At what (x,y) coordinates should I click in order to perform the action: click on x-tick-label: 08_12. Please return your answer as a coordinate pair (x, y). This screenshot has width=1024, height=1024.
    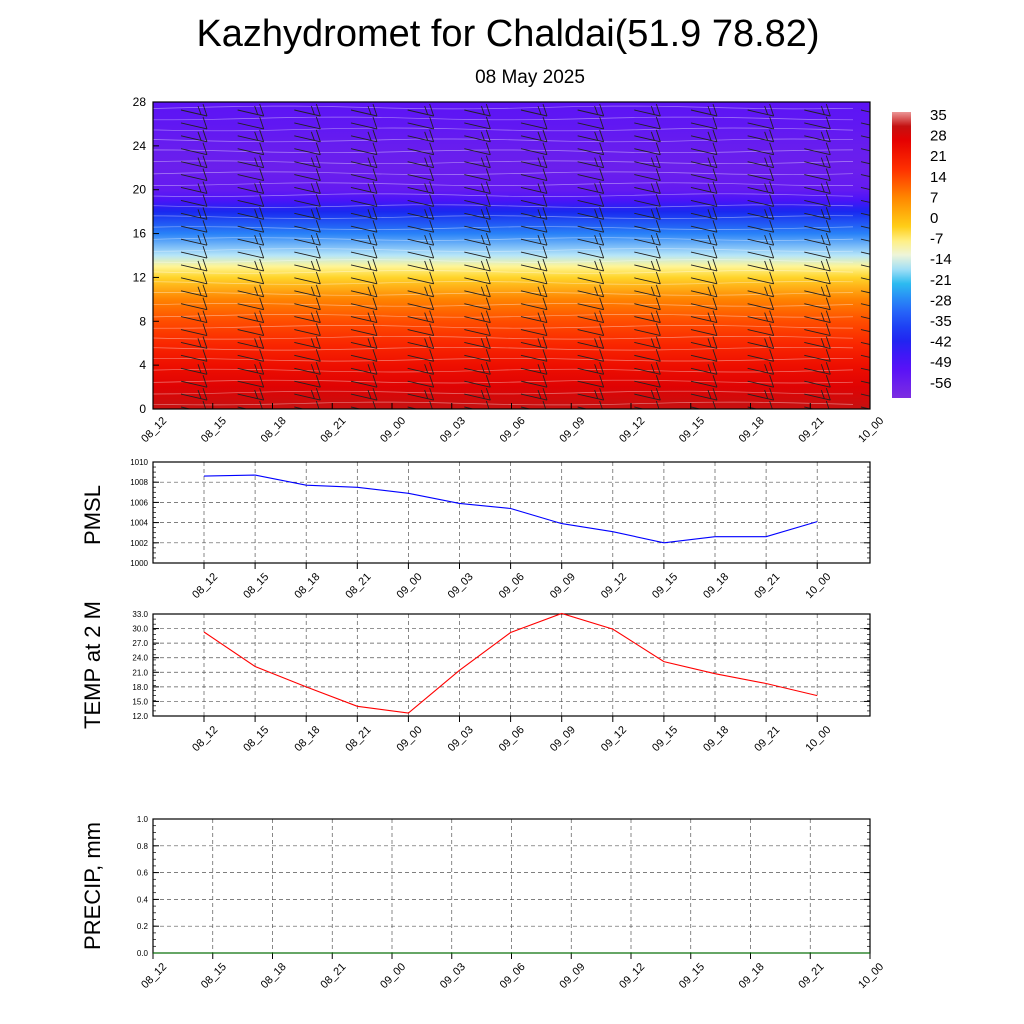
    Looking at the image, I should click on (205, 739).